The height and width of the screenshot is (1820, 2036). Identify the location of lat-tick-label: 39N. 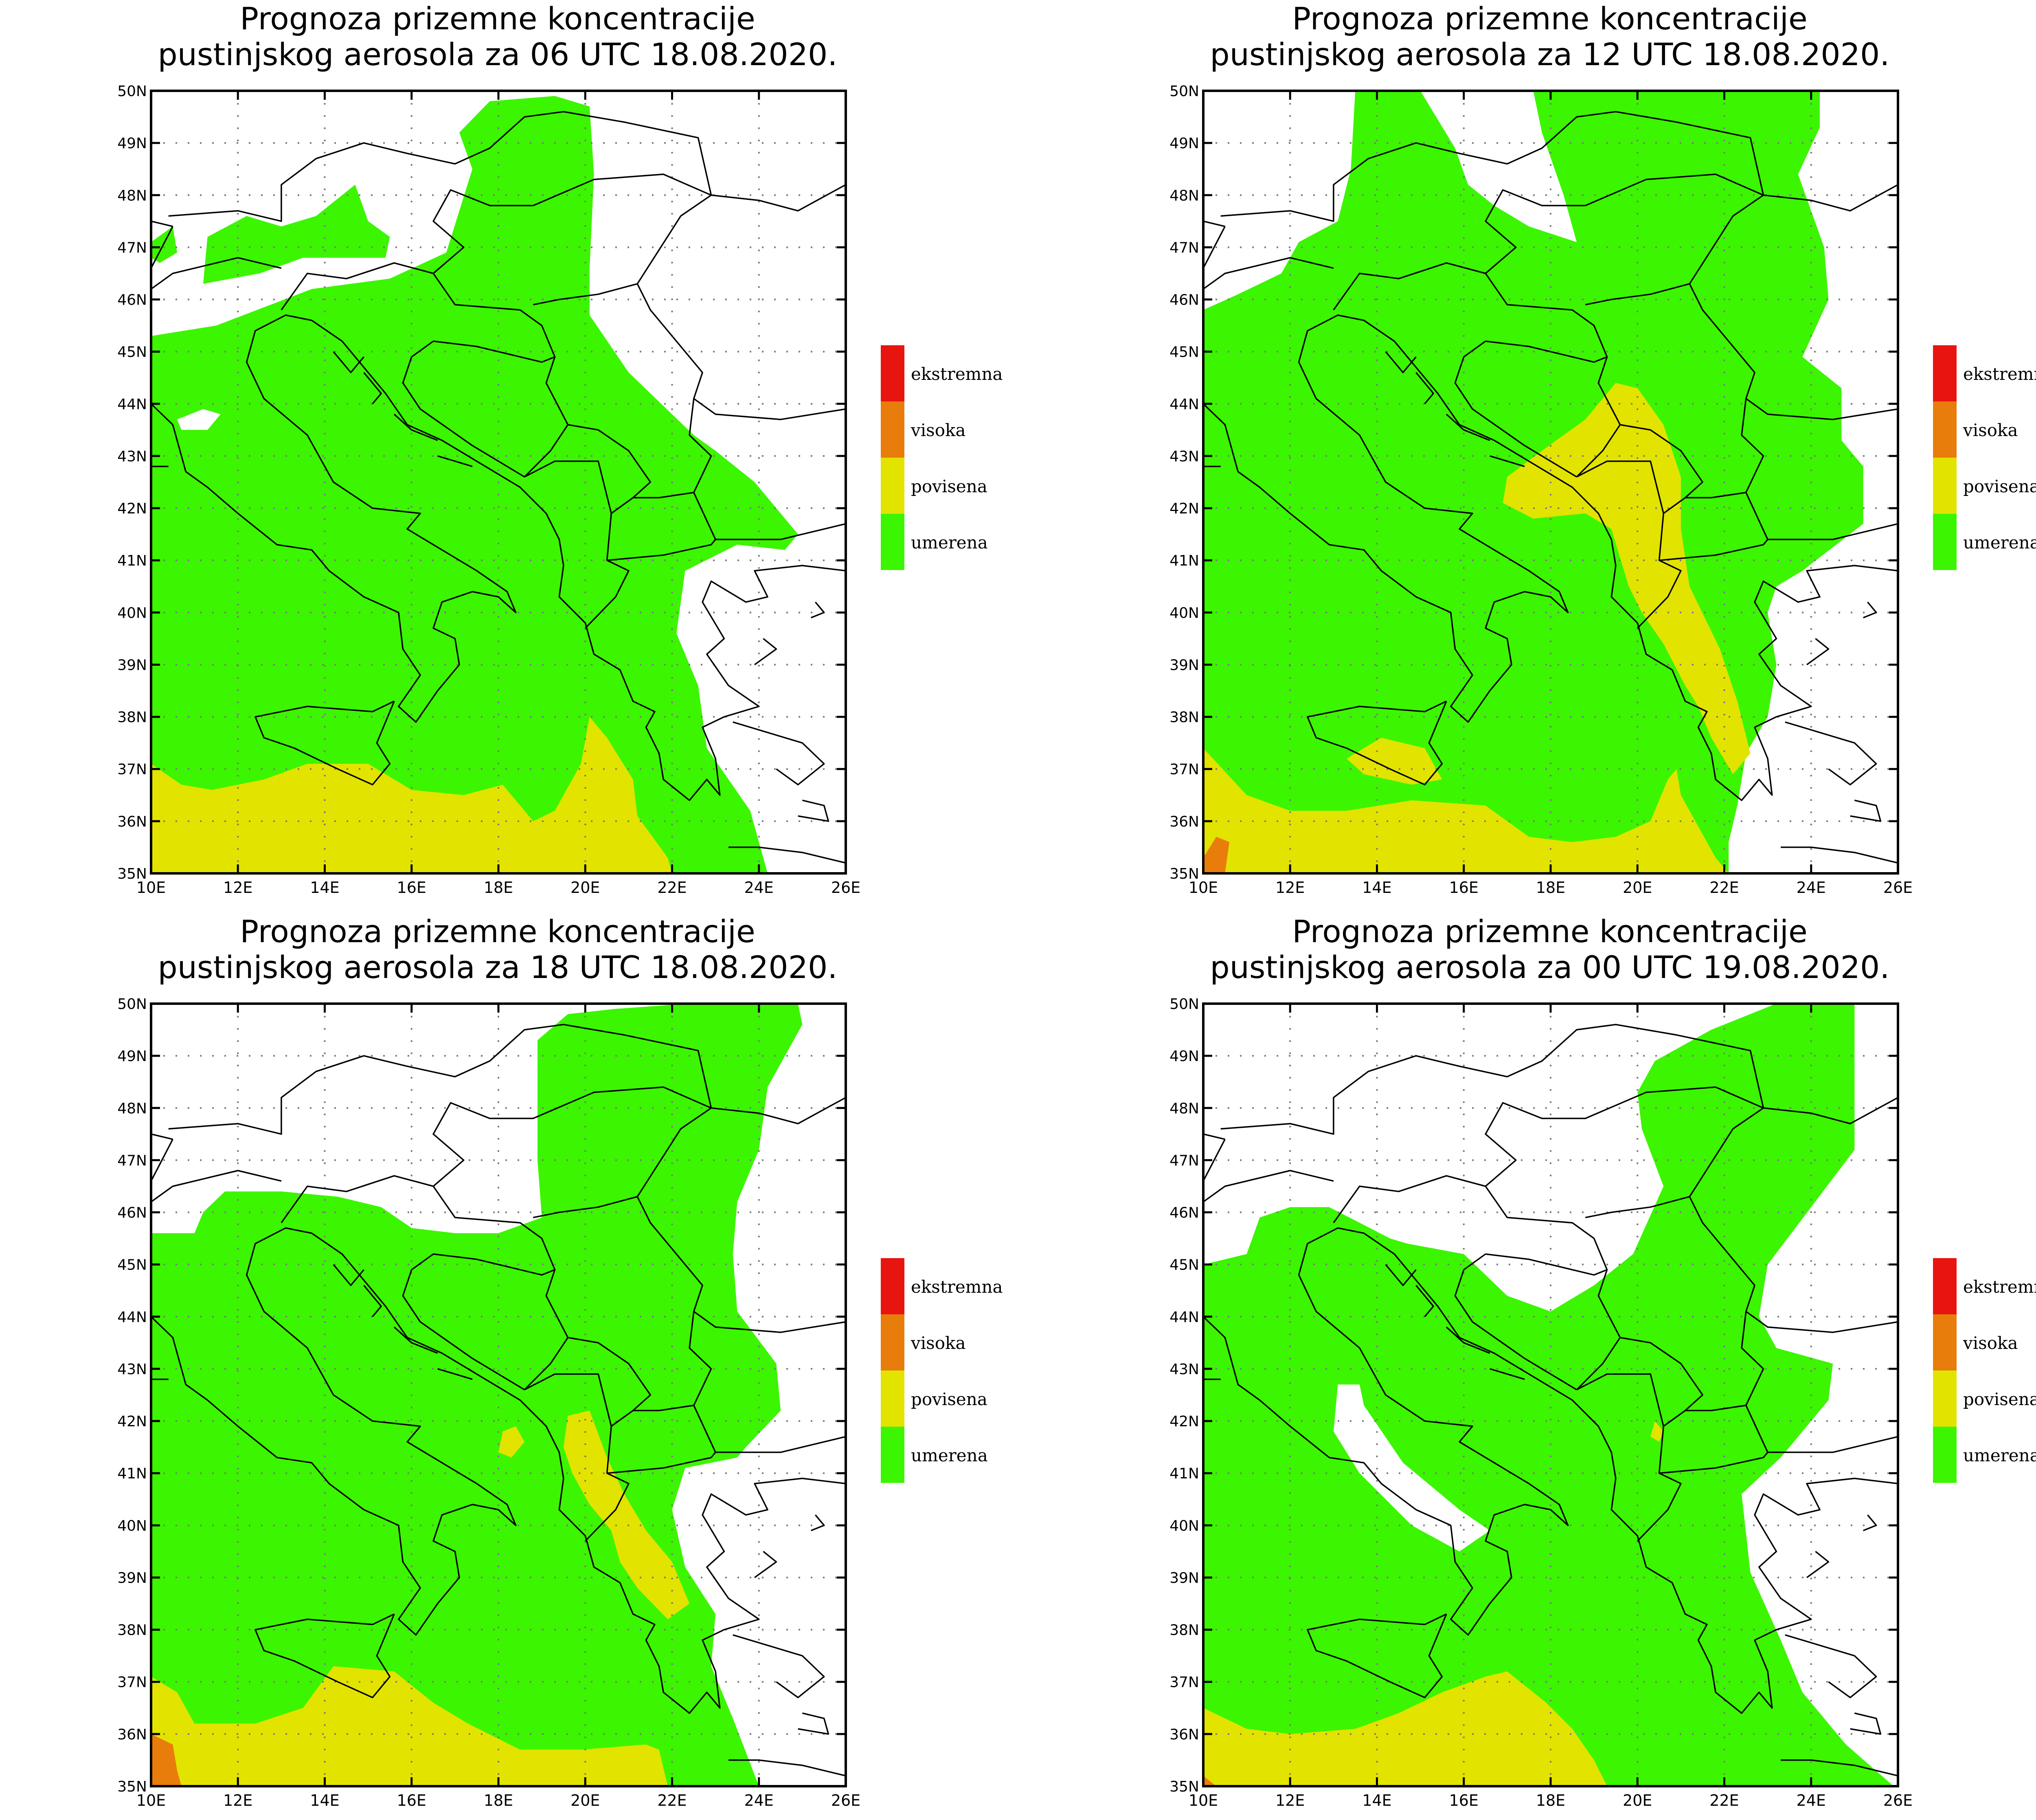
(132, 1578).